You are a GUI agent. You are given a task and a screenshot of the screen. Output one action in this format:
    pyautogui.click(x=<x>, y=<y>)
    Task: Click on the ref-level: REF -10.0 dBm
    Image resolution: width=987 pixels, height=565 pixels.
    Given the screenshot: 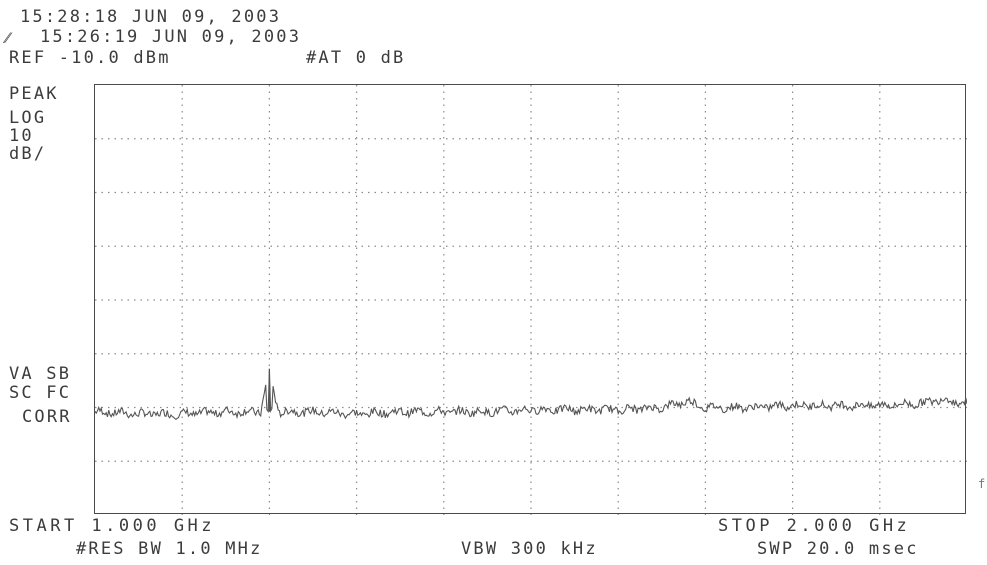 What is the action you would take?
    pyautogui.click(x=90, y=58)
    